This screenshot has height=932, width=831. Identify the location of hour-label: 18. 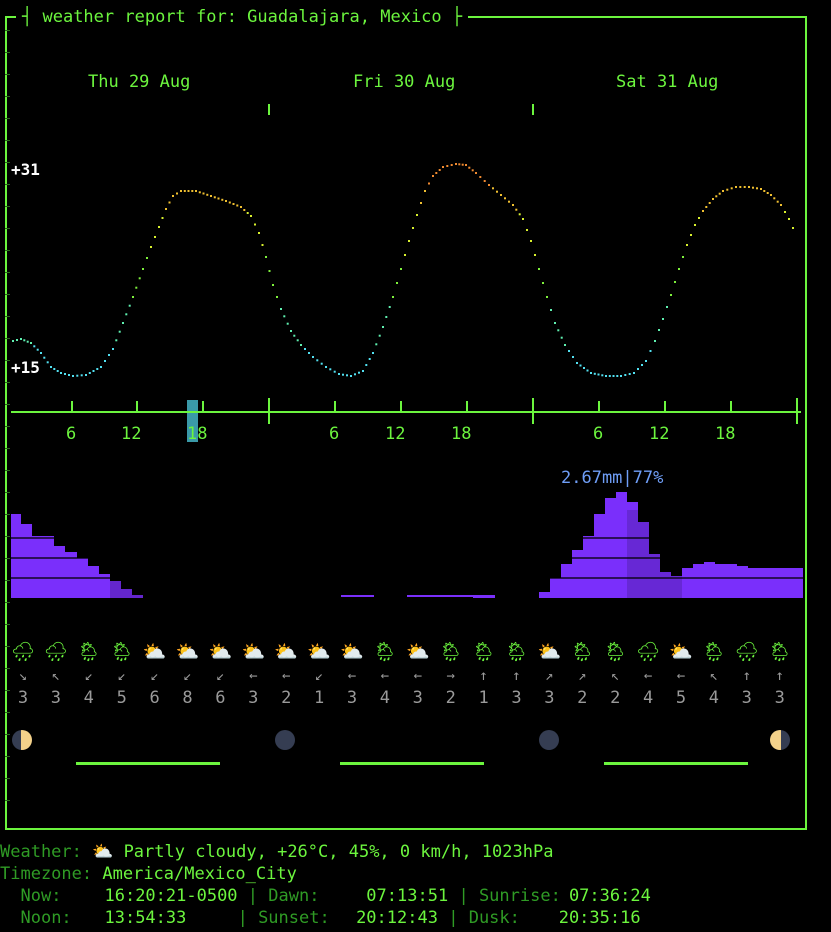
(197, 434).